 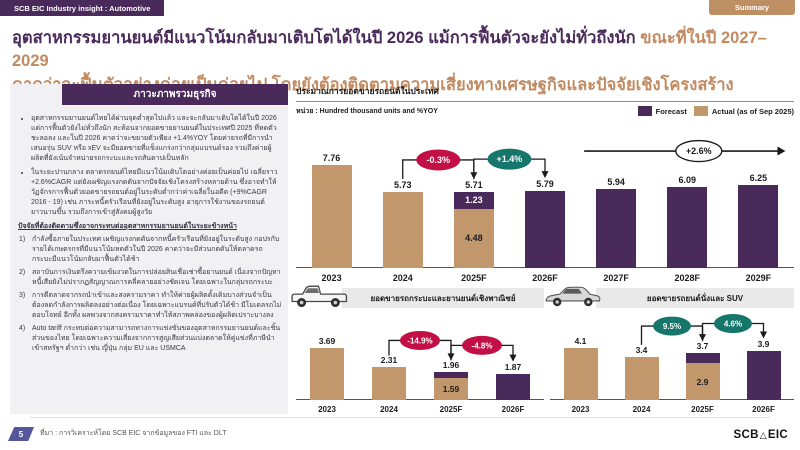 I want to click on bar-value-label: 2.31, so click(x=389, y=360).